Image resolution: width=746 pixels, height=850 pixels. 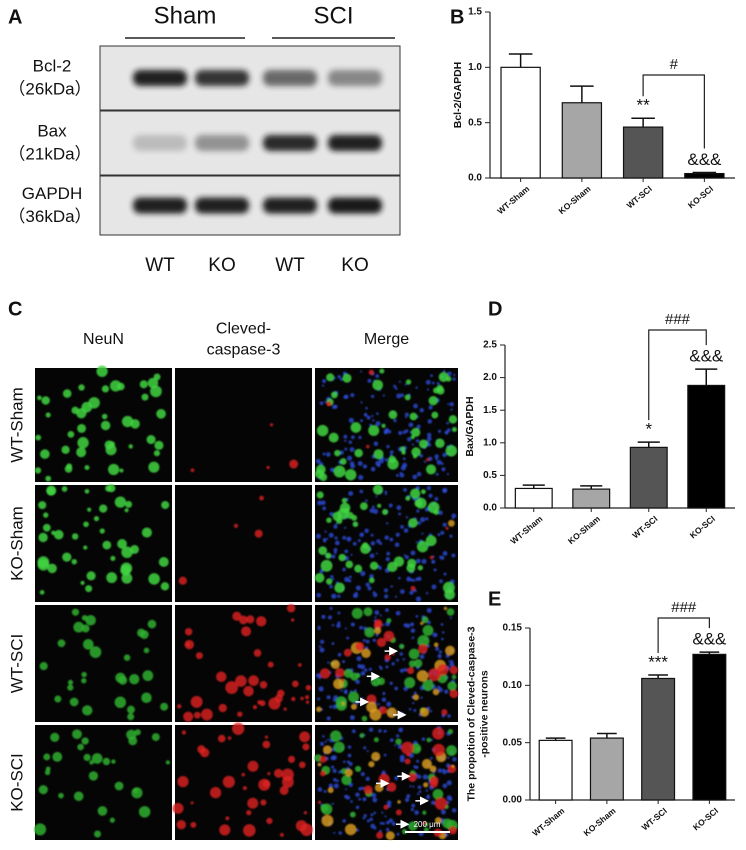 I want to click on lane-label: KO, so click(x=354, y=265).